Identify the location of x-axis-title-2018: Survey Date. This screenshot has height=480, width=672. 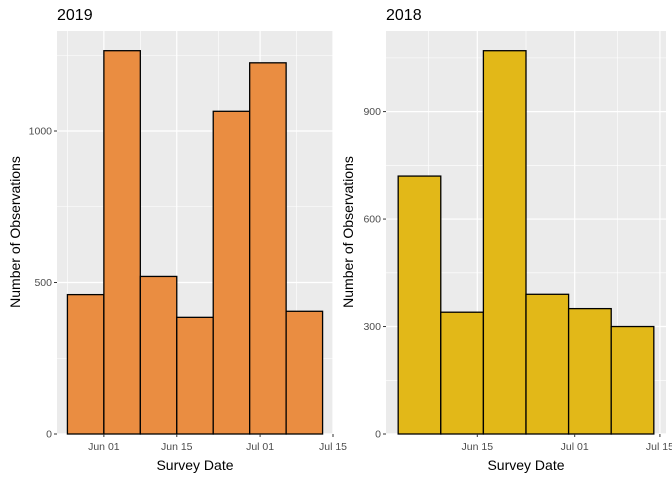
(525, 465).